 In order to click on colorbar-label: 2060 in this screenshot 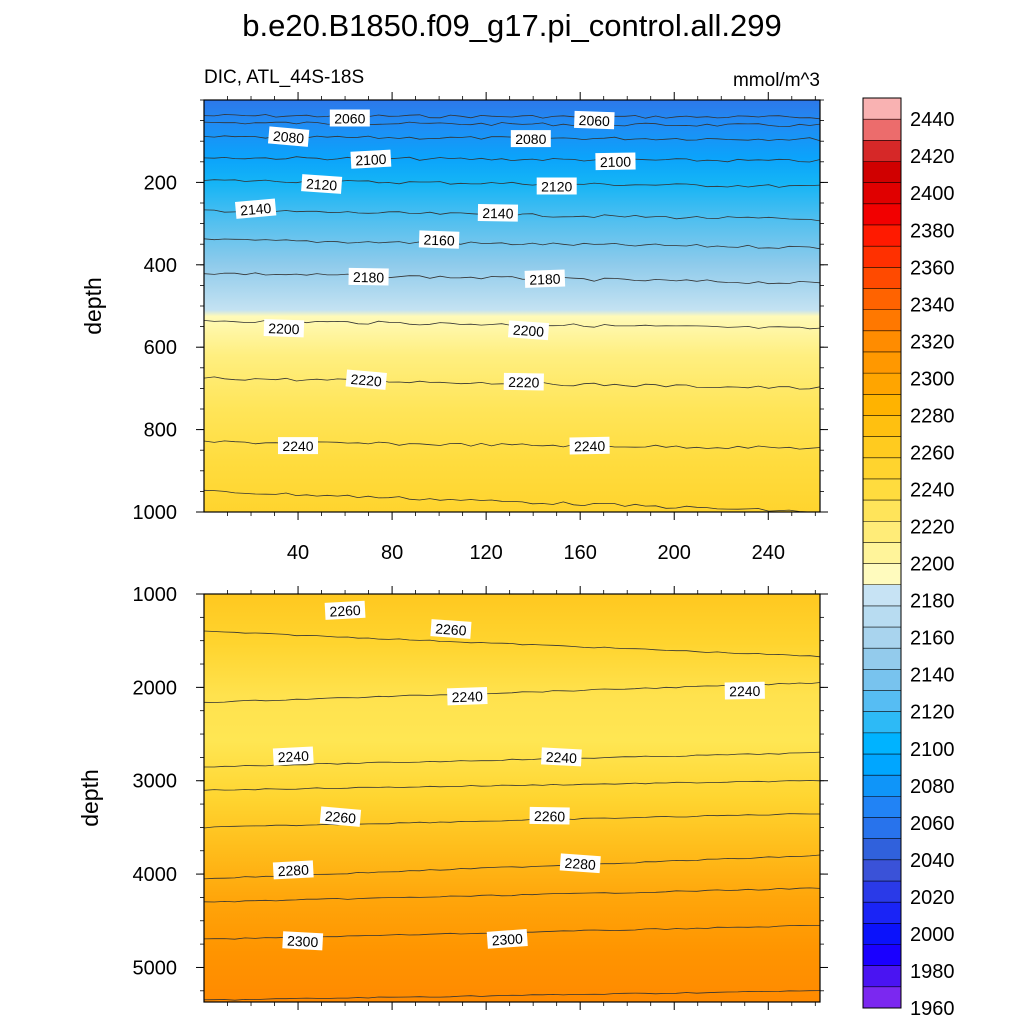, I will do `click(932, 824)`.